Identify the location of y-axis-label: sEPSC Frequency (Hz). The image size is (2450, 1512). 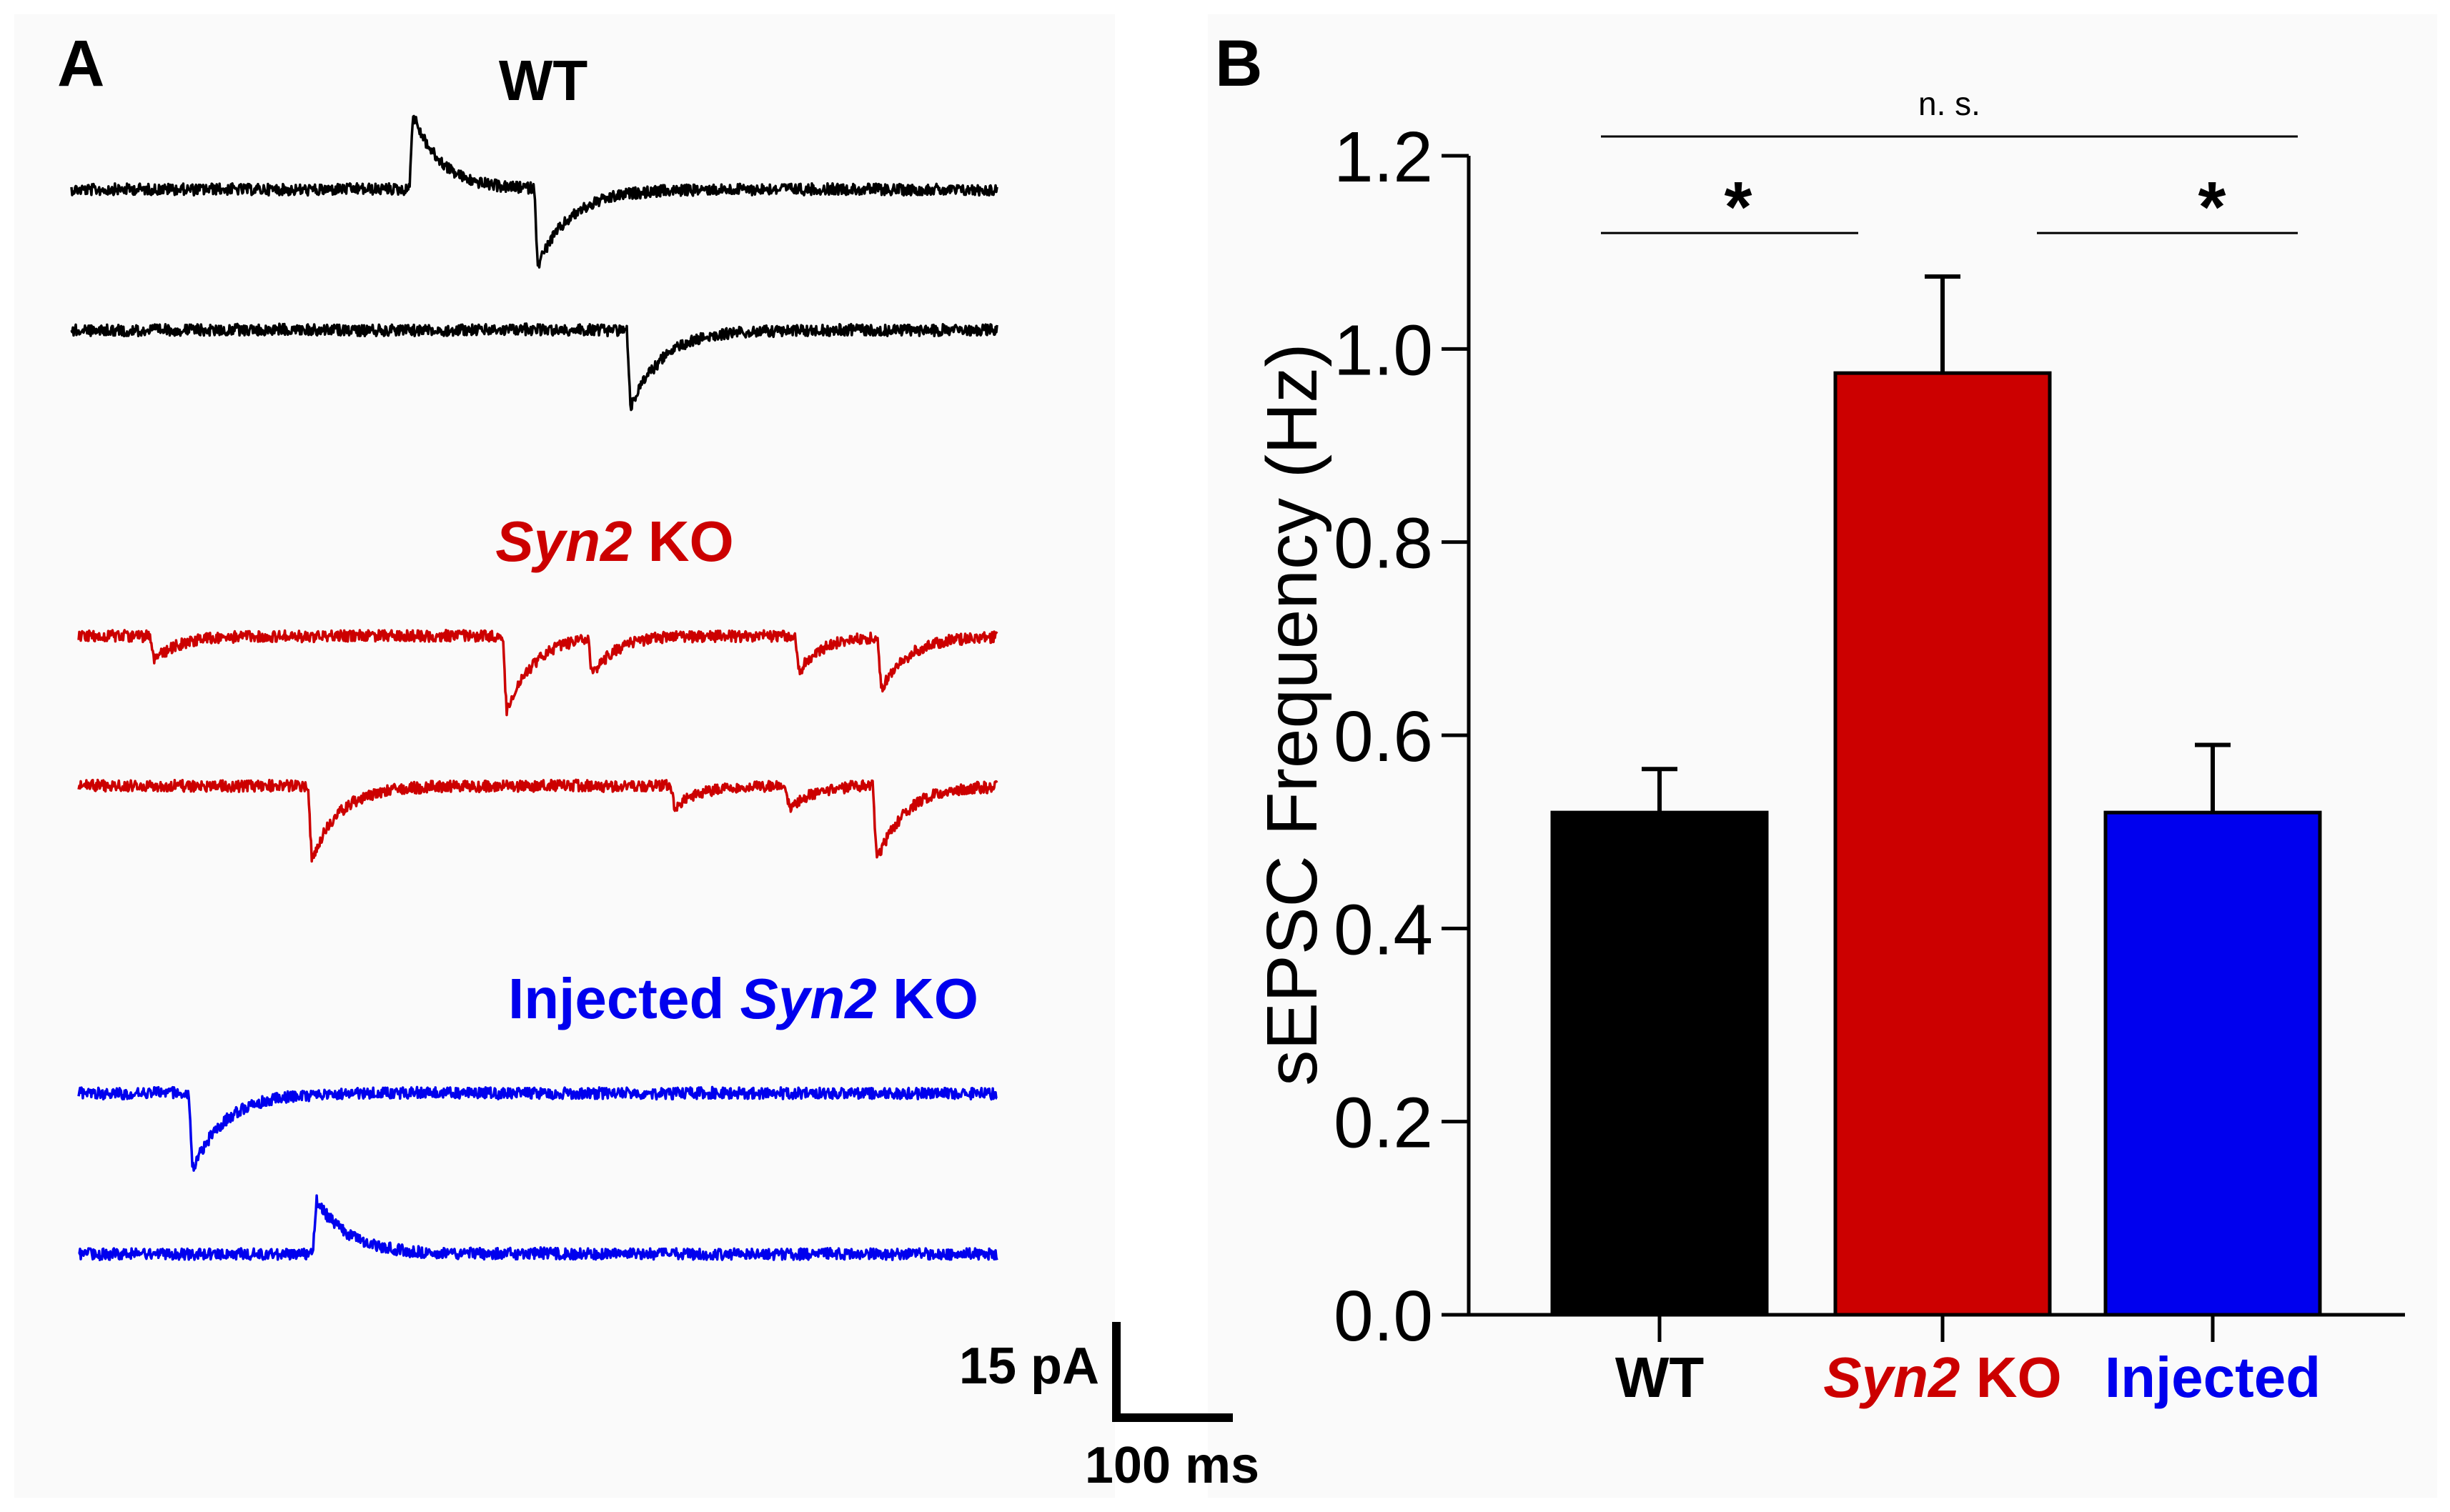
(1292, 714).